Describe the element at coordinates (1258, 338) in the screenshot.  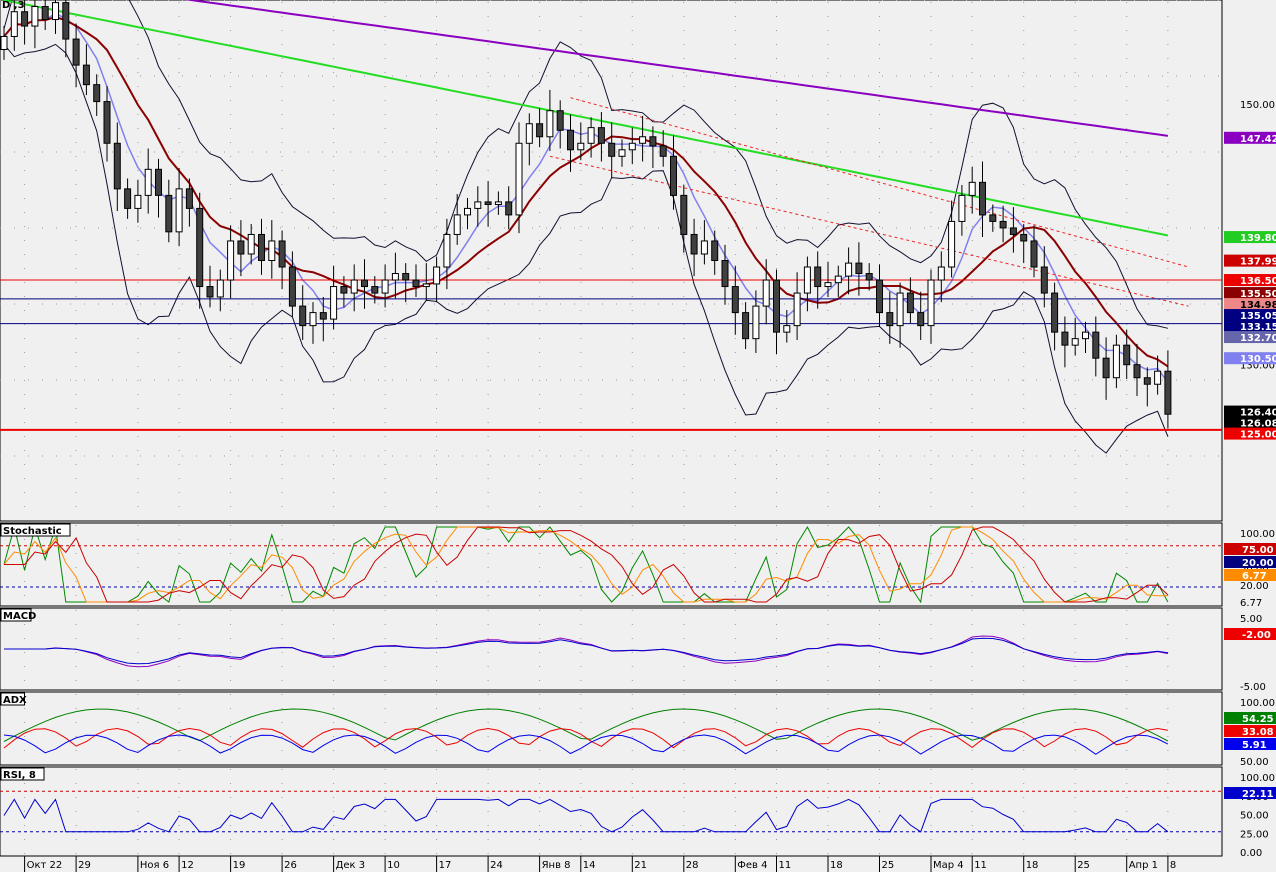
I see `price-label-text: 132.70` at that location.